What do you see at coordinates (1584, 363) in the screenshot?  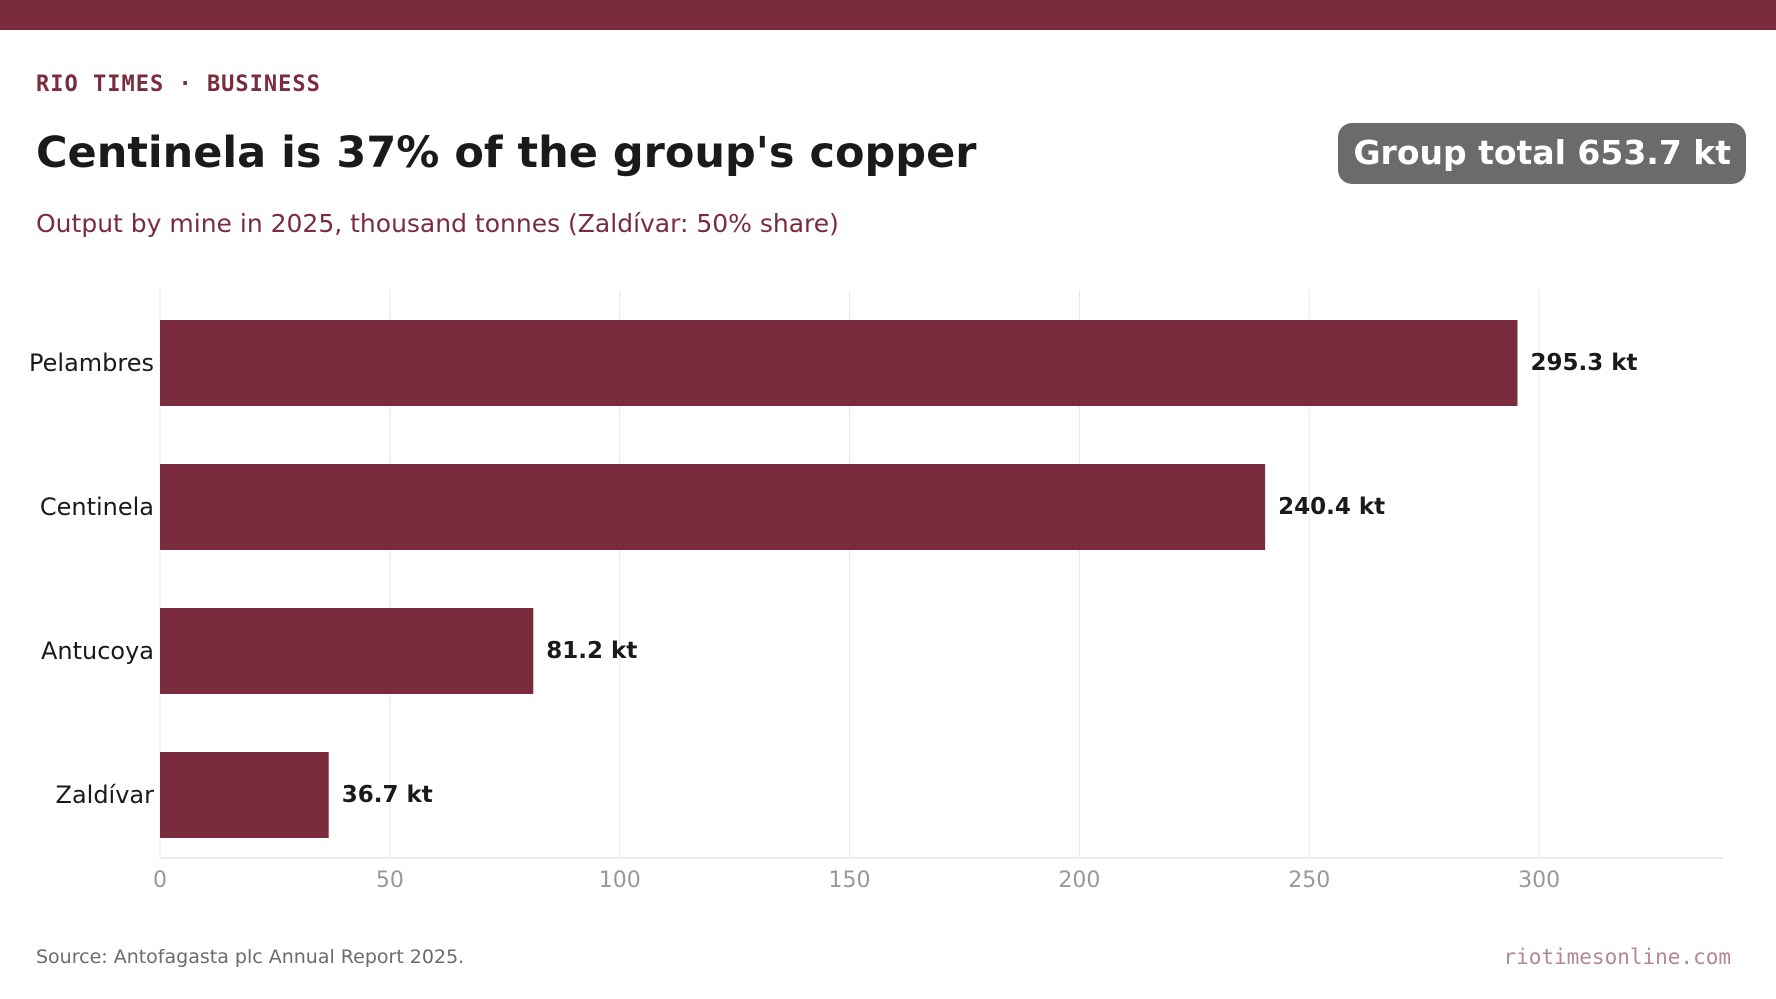 I see `value-label: 295.3 kt` at bounding box center [1584, 363].